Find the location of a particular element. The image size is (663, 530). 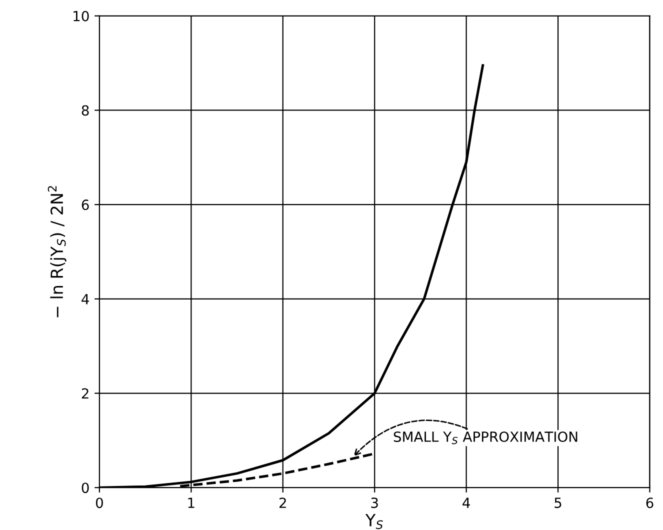

y-tick-label: 0 is located at coordinates (85, 488).